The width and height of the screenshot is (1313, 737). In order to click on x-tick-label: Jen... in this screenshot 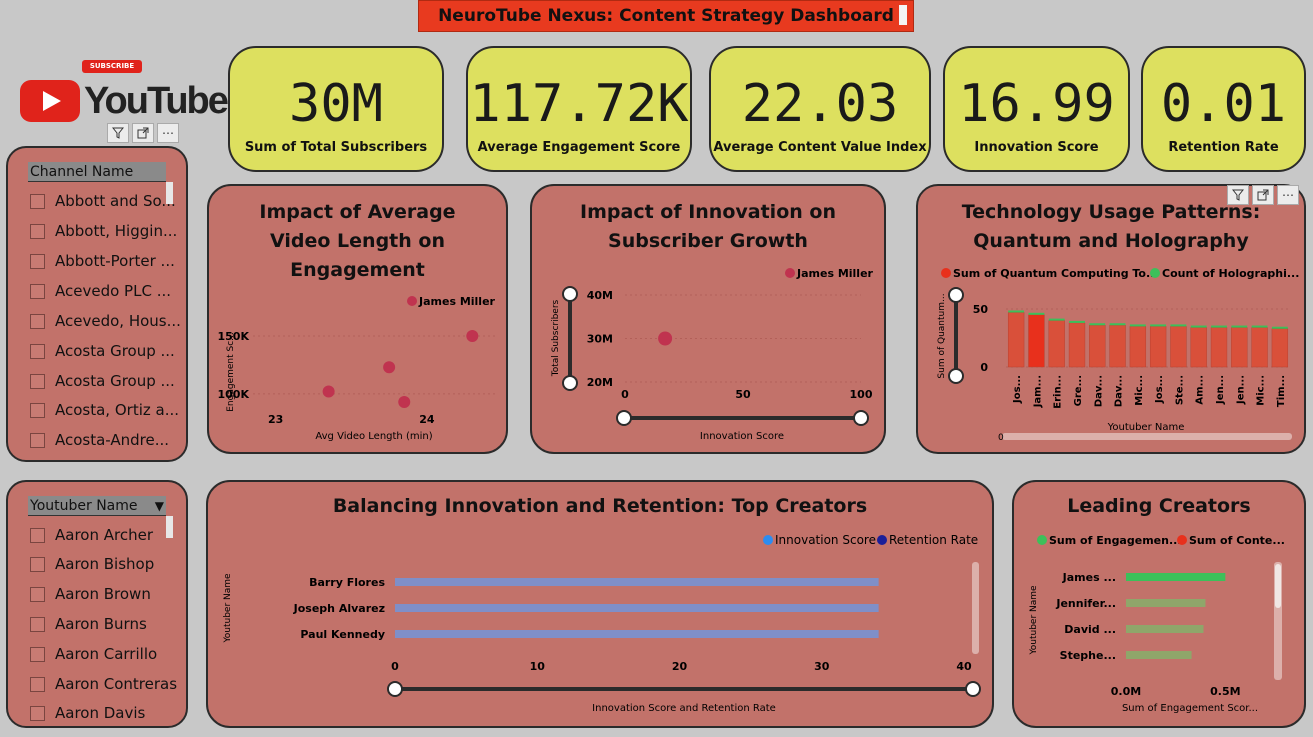, I will do `click(1220, 390)`.